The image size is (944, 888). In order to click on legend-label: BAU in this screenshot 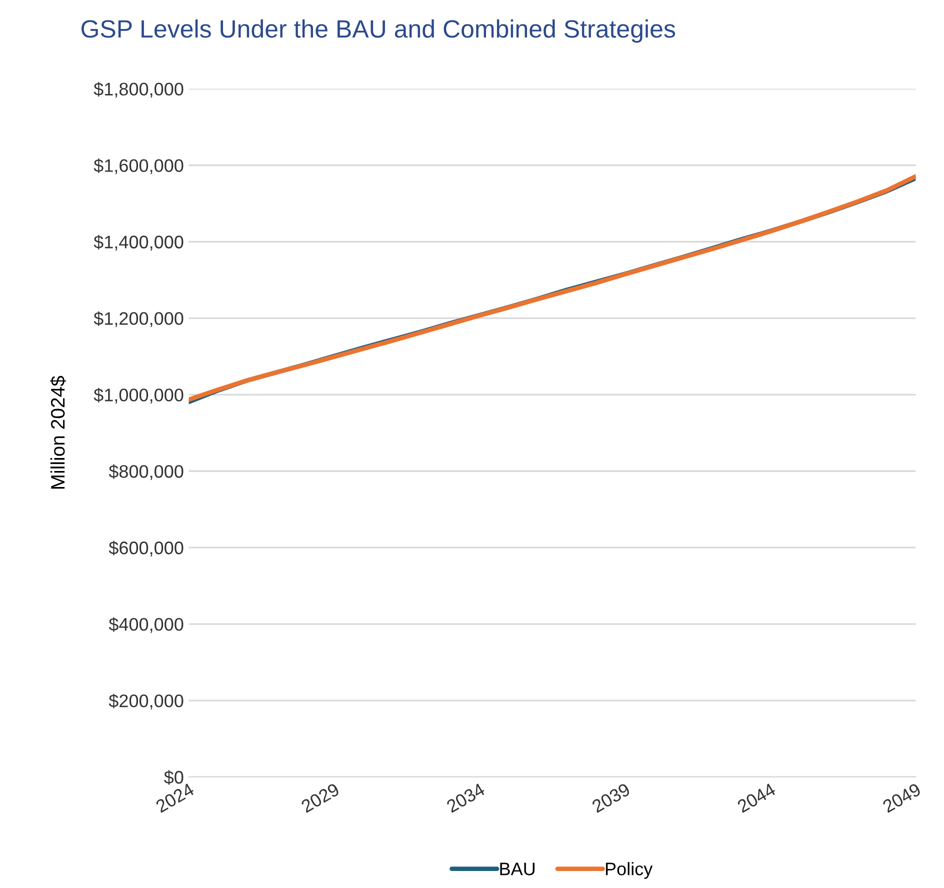, I will do `click(517, 869)`.